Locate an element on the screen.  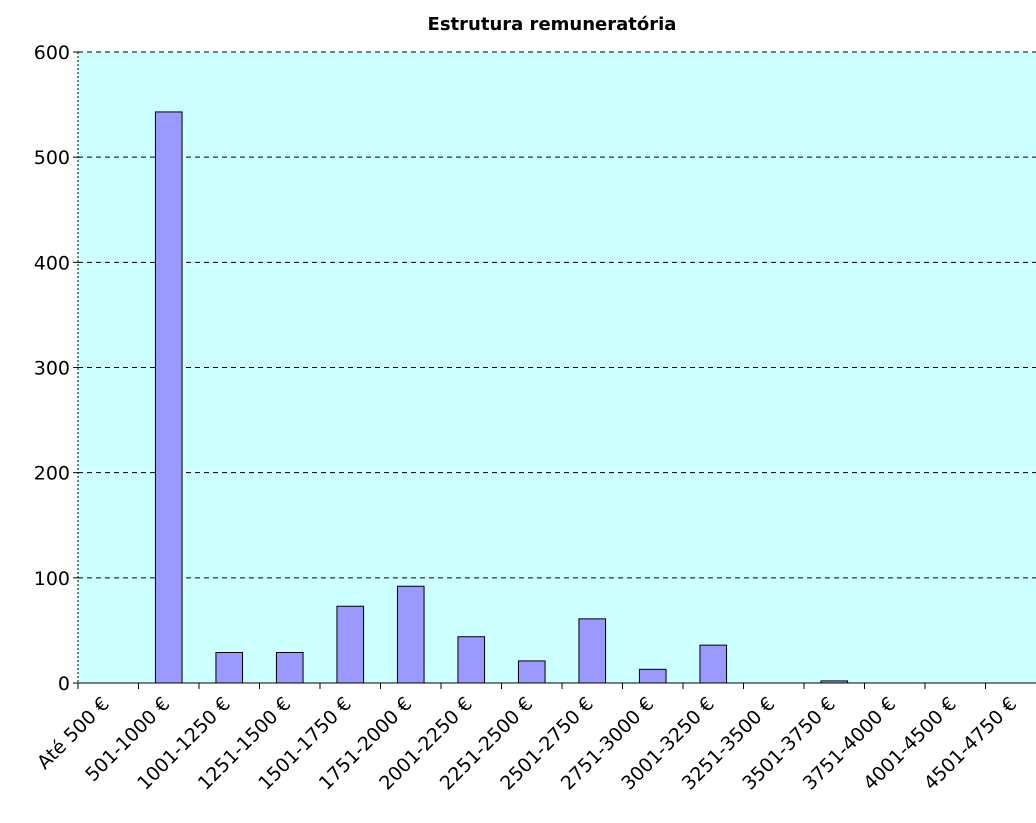
y-tick-label: 100 is located at coordinates (52, 579).